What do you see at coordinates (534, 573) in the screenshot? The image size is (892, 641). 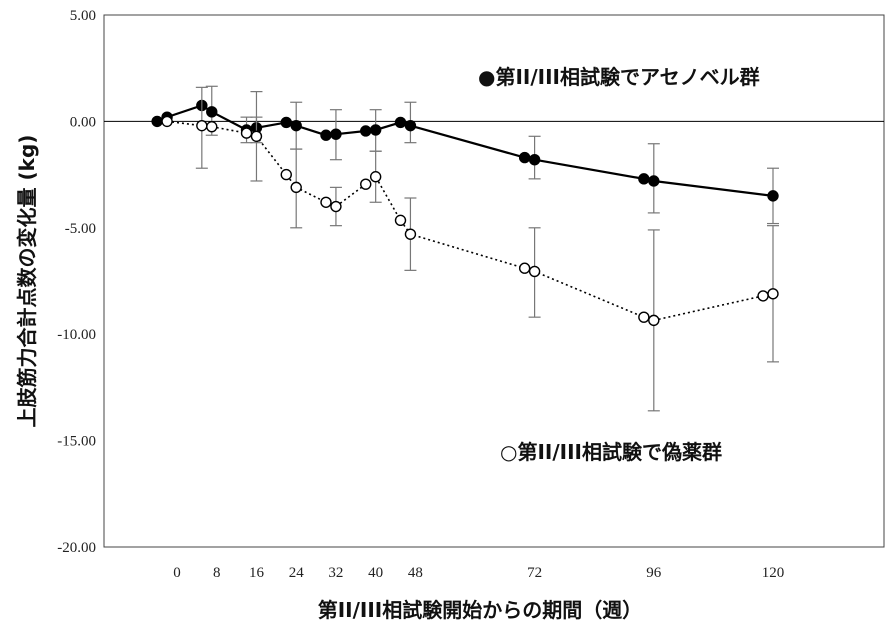 I see `x-tick-label: 72` at bounding box center [534, 573].